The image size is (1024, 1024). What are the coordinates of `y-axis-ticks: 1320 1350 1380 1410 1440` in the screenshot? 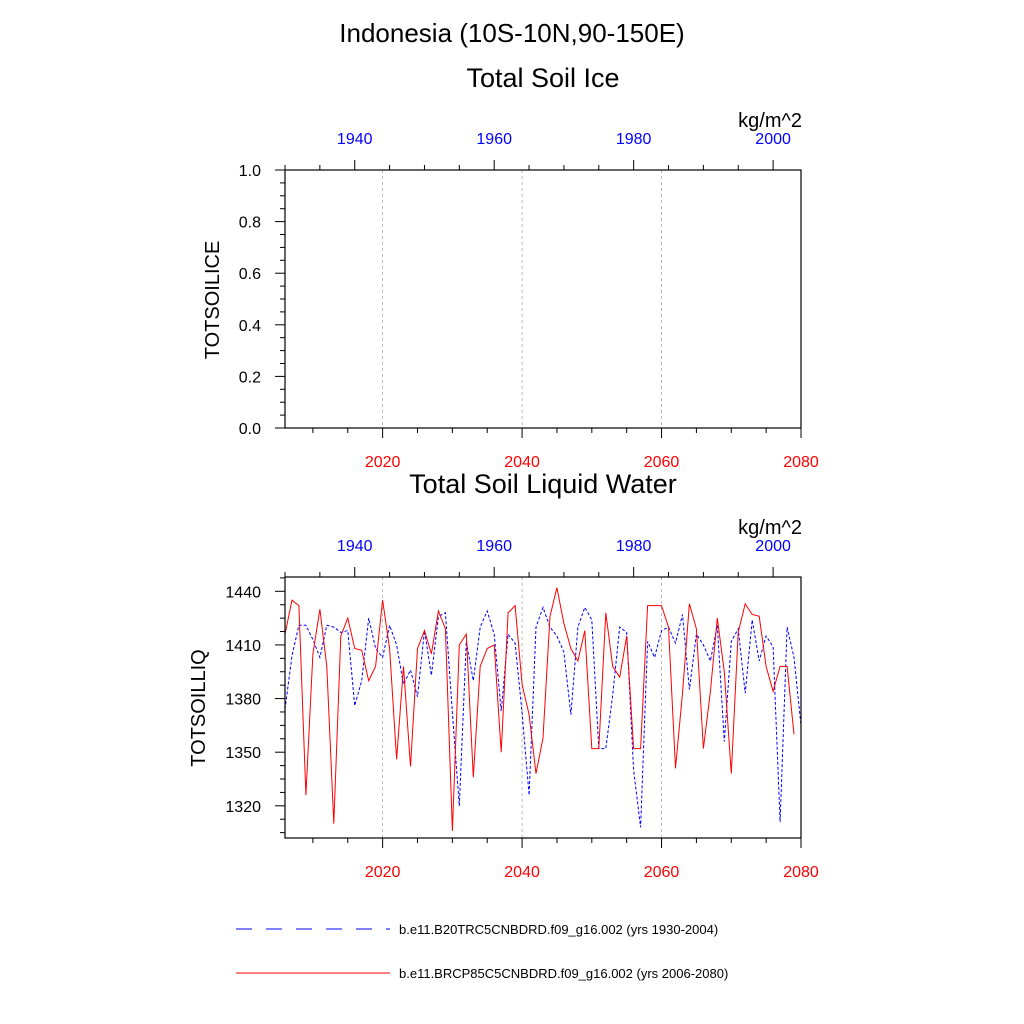 It's located at (255, 705).